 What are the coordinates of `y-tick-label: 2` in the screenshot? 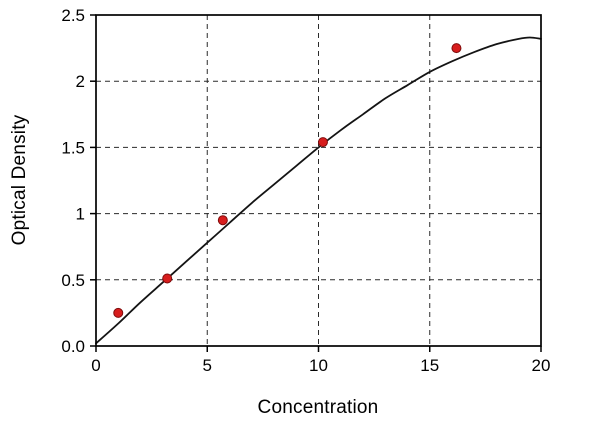 It's located at (80, 81).